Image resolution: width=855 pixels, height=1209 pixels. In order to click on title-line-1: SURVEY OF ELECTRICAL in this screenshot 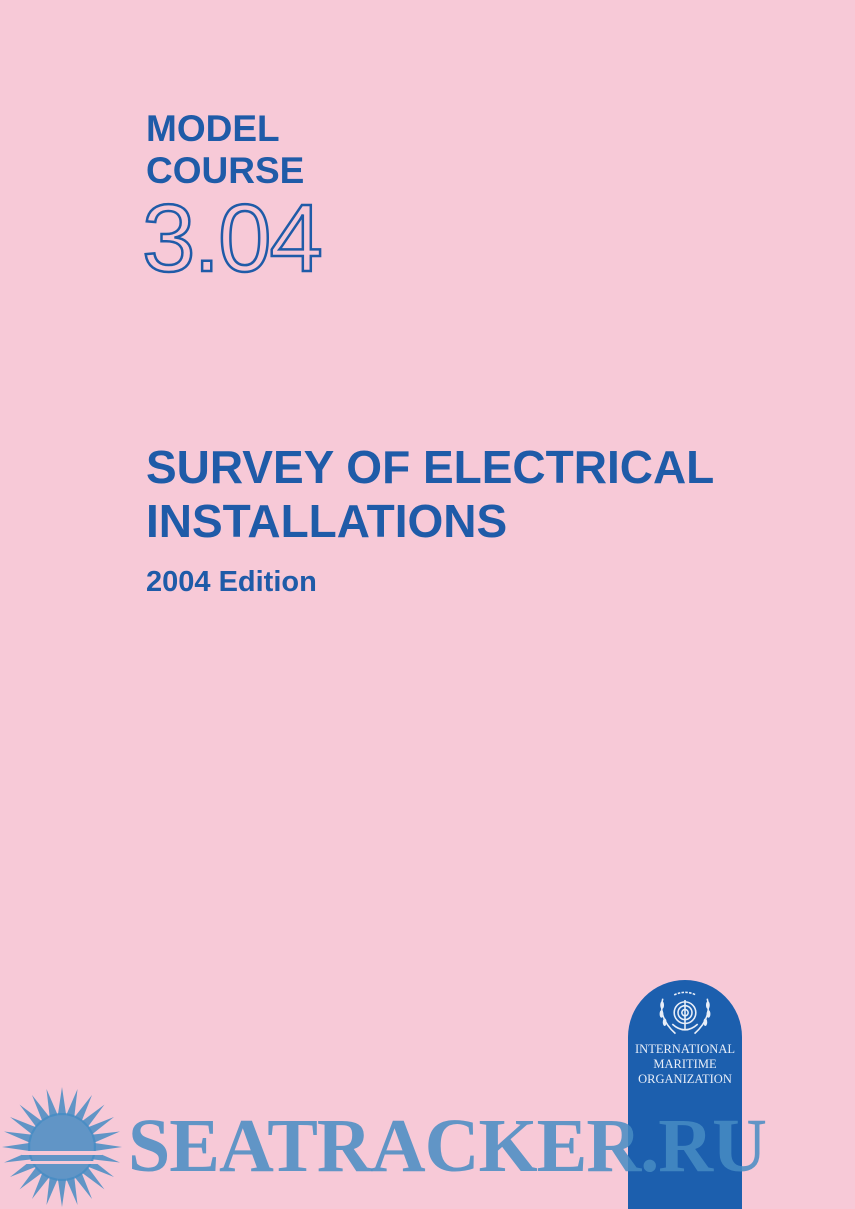, I will do `click(430, 467)`.